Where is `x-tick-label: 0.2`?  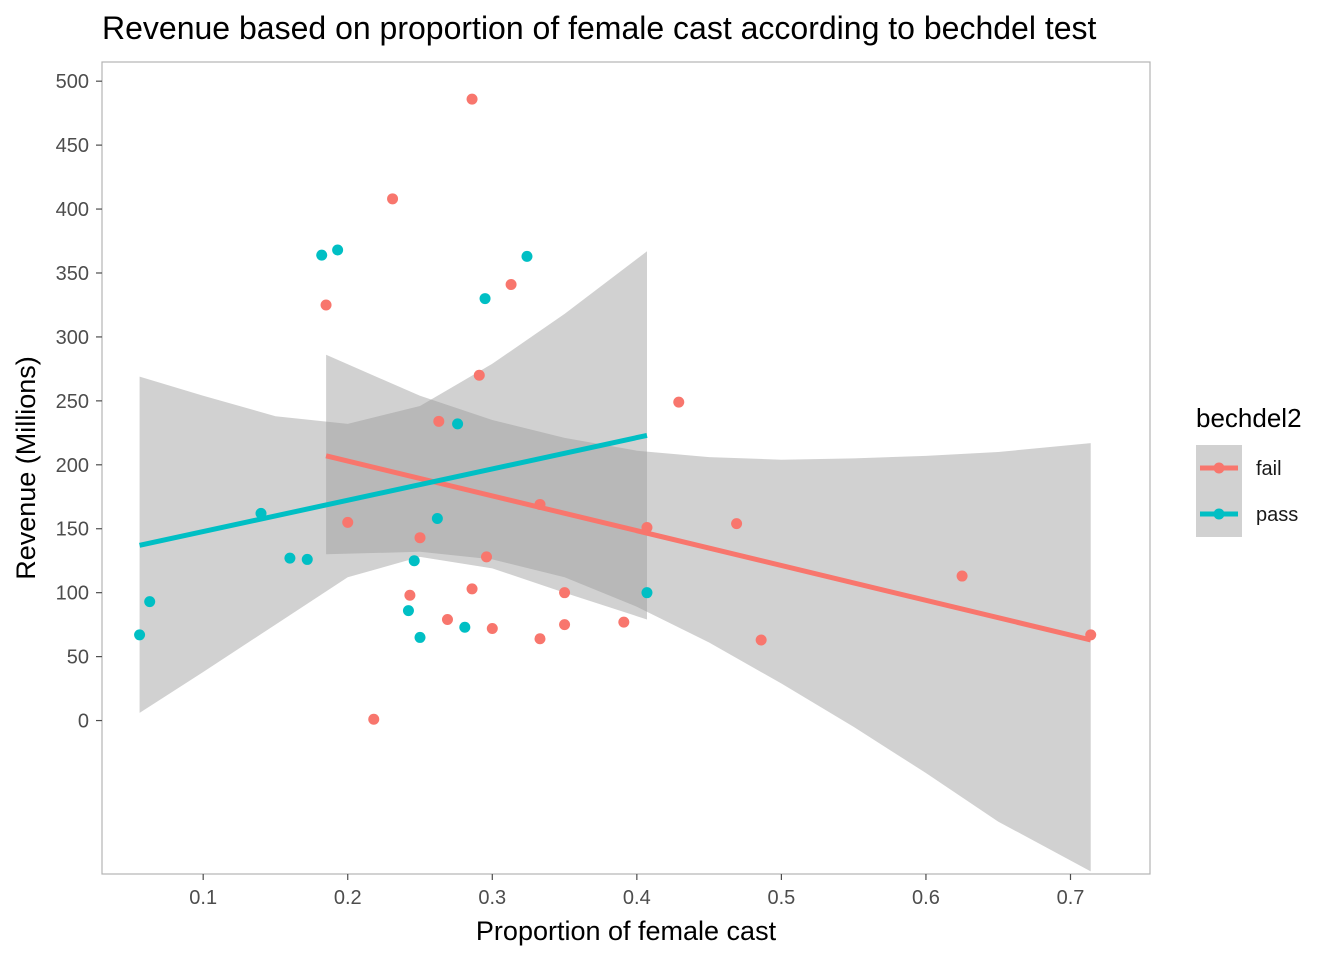
x-tick-label: 0.2 is located at coordinates (348, 898).